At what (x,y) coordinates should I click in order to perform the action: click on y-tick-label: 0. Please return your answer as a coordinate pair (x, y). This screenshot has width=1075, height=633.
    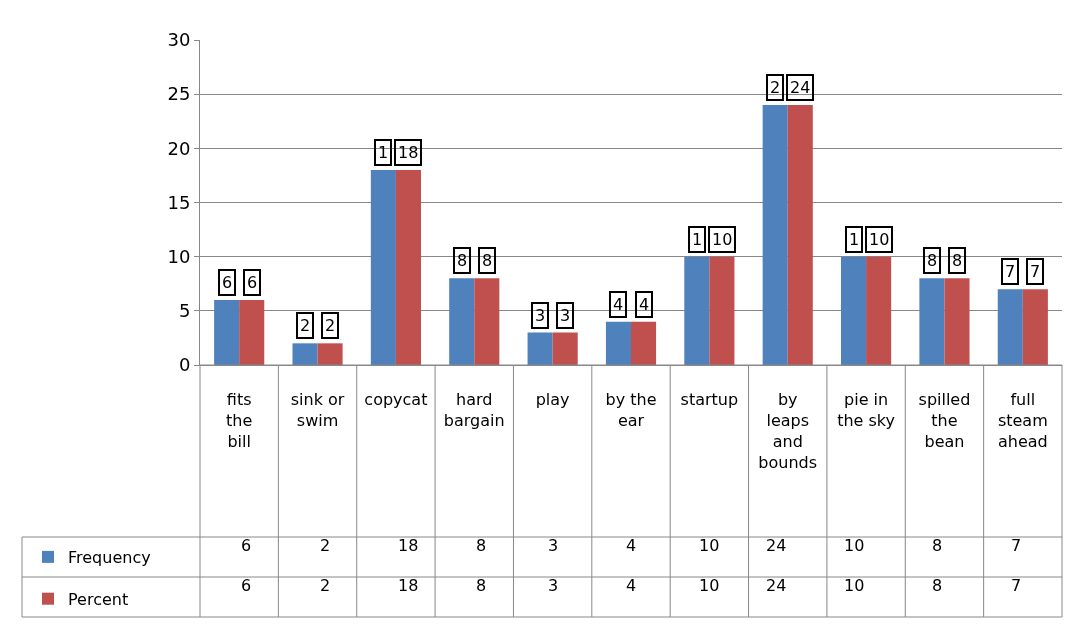
    Looking at the image, I should click on (184, 365).